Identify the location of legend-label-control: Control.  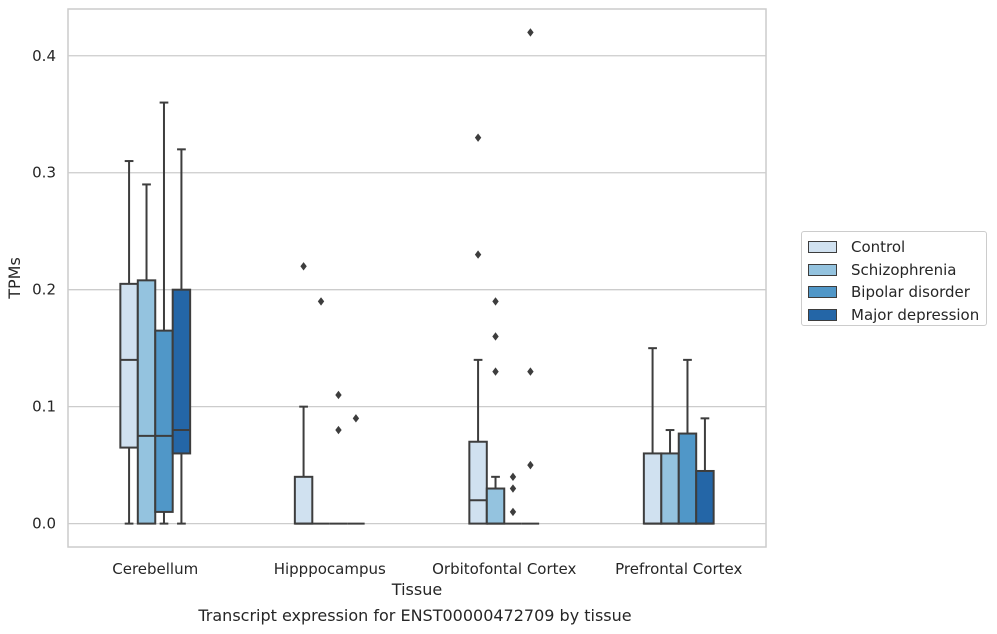
(878, 247).